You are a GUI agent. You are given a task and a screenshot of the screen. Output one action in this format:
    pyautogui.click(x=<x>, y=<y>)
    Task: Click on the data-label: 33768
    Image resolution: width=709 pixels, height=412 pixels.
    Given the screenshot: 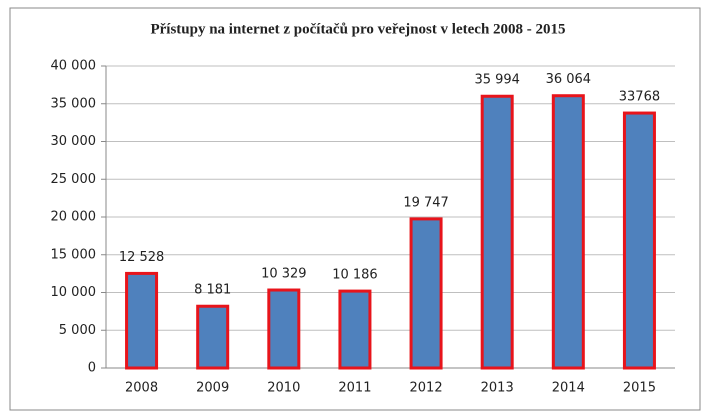 What is the action you would take?
    pyautogui.click(x=639, y=97)
    